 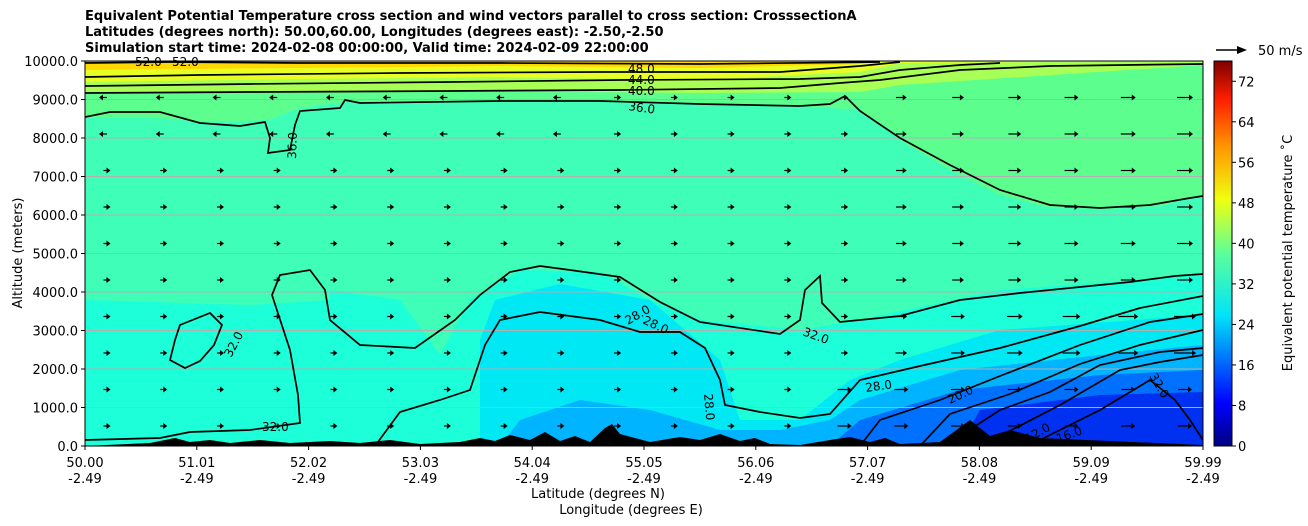 What do you see at coordinates (631, 510) in the screenshot?
I see `x-axis-label-longitude: Longitude (degrees E)` at bounding box center [631, 510].